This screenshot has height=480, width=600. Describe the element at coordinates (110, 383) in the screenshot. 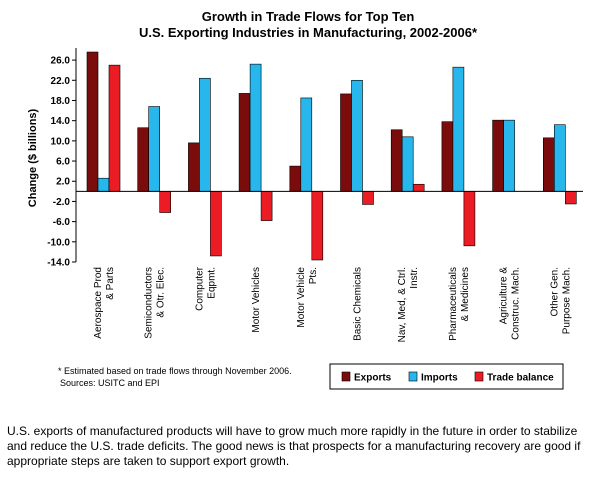

I see `sources: Sources: USITC and EPI` at that location.